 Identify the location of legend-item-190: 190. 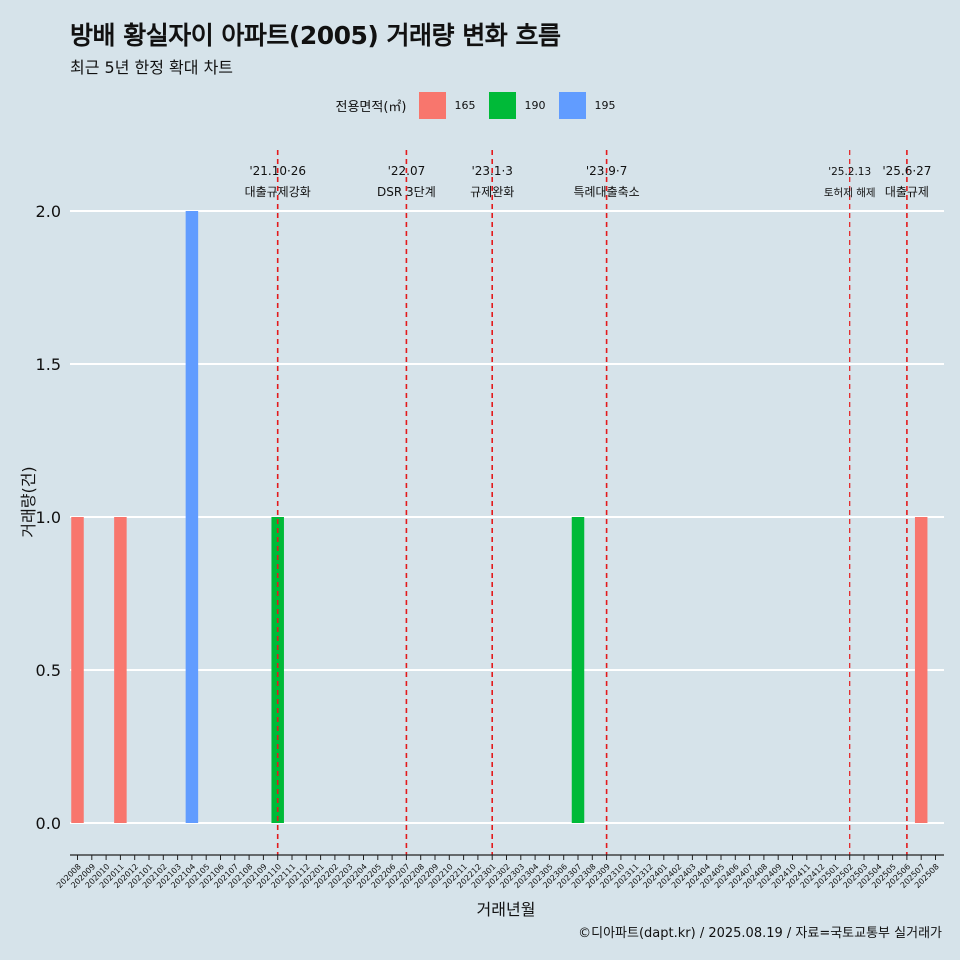
(519, 105).